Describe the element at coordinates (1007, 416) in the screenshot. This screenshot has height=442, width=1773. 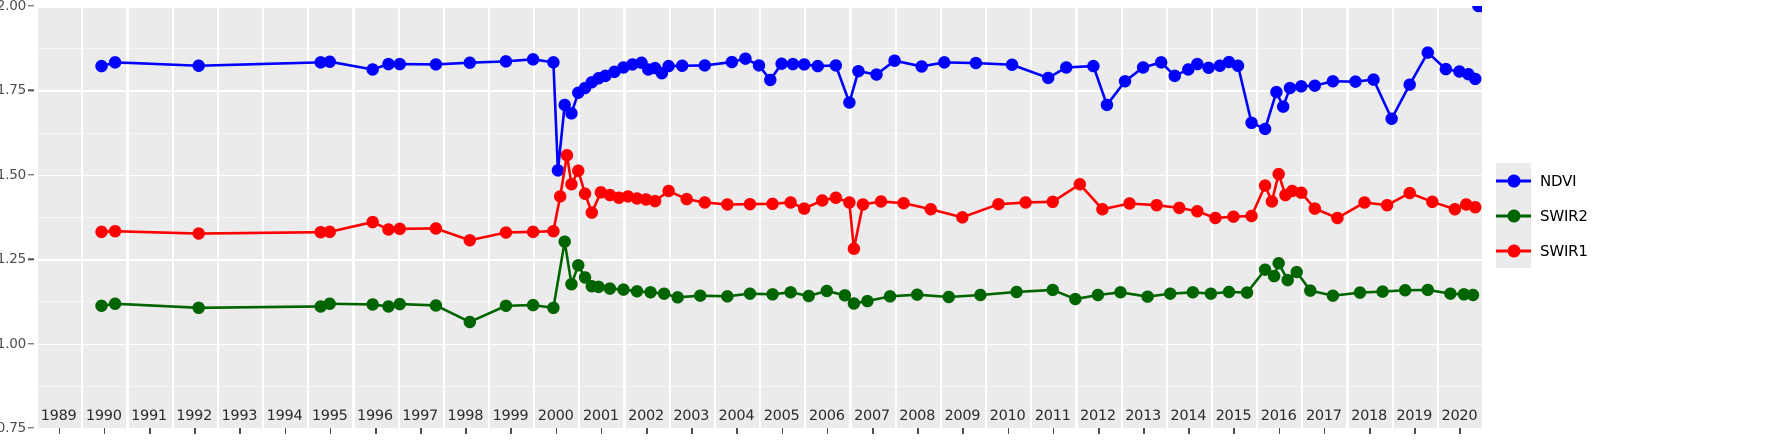
I see `x-tick-label: 2010` at that location.